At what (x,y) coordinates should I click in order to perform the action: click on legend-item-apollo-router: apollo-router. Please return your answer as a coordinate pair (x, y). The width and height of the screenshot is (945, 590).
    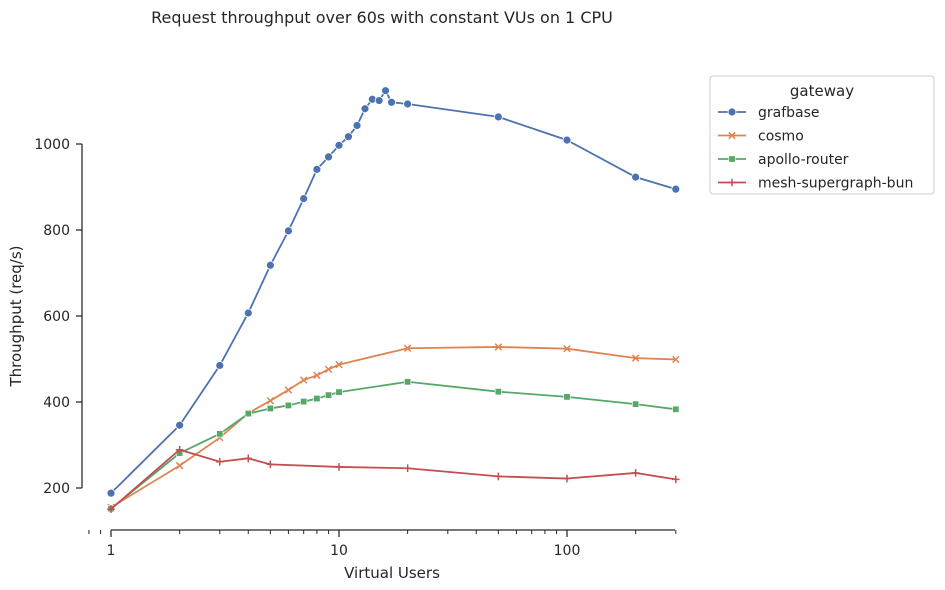
    Looking at the image, I should click on (783, 160).